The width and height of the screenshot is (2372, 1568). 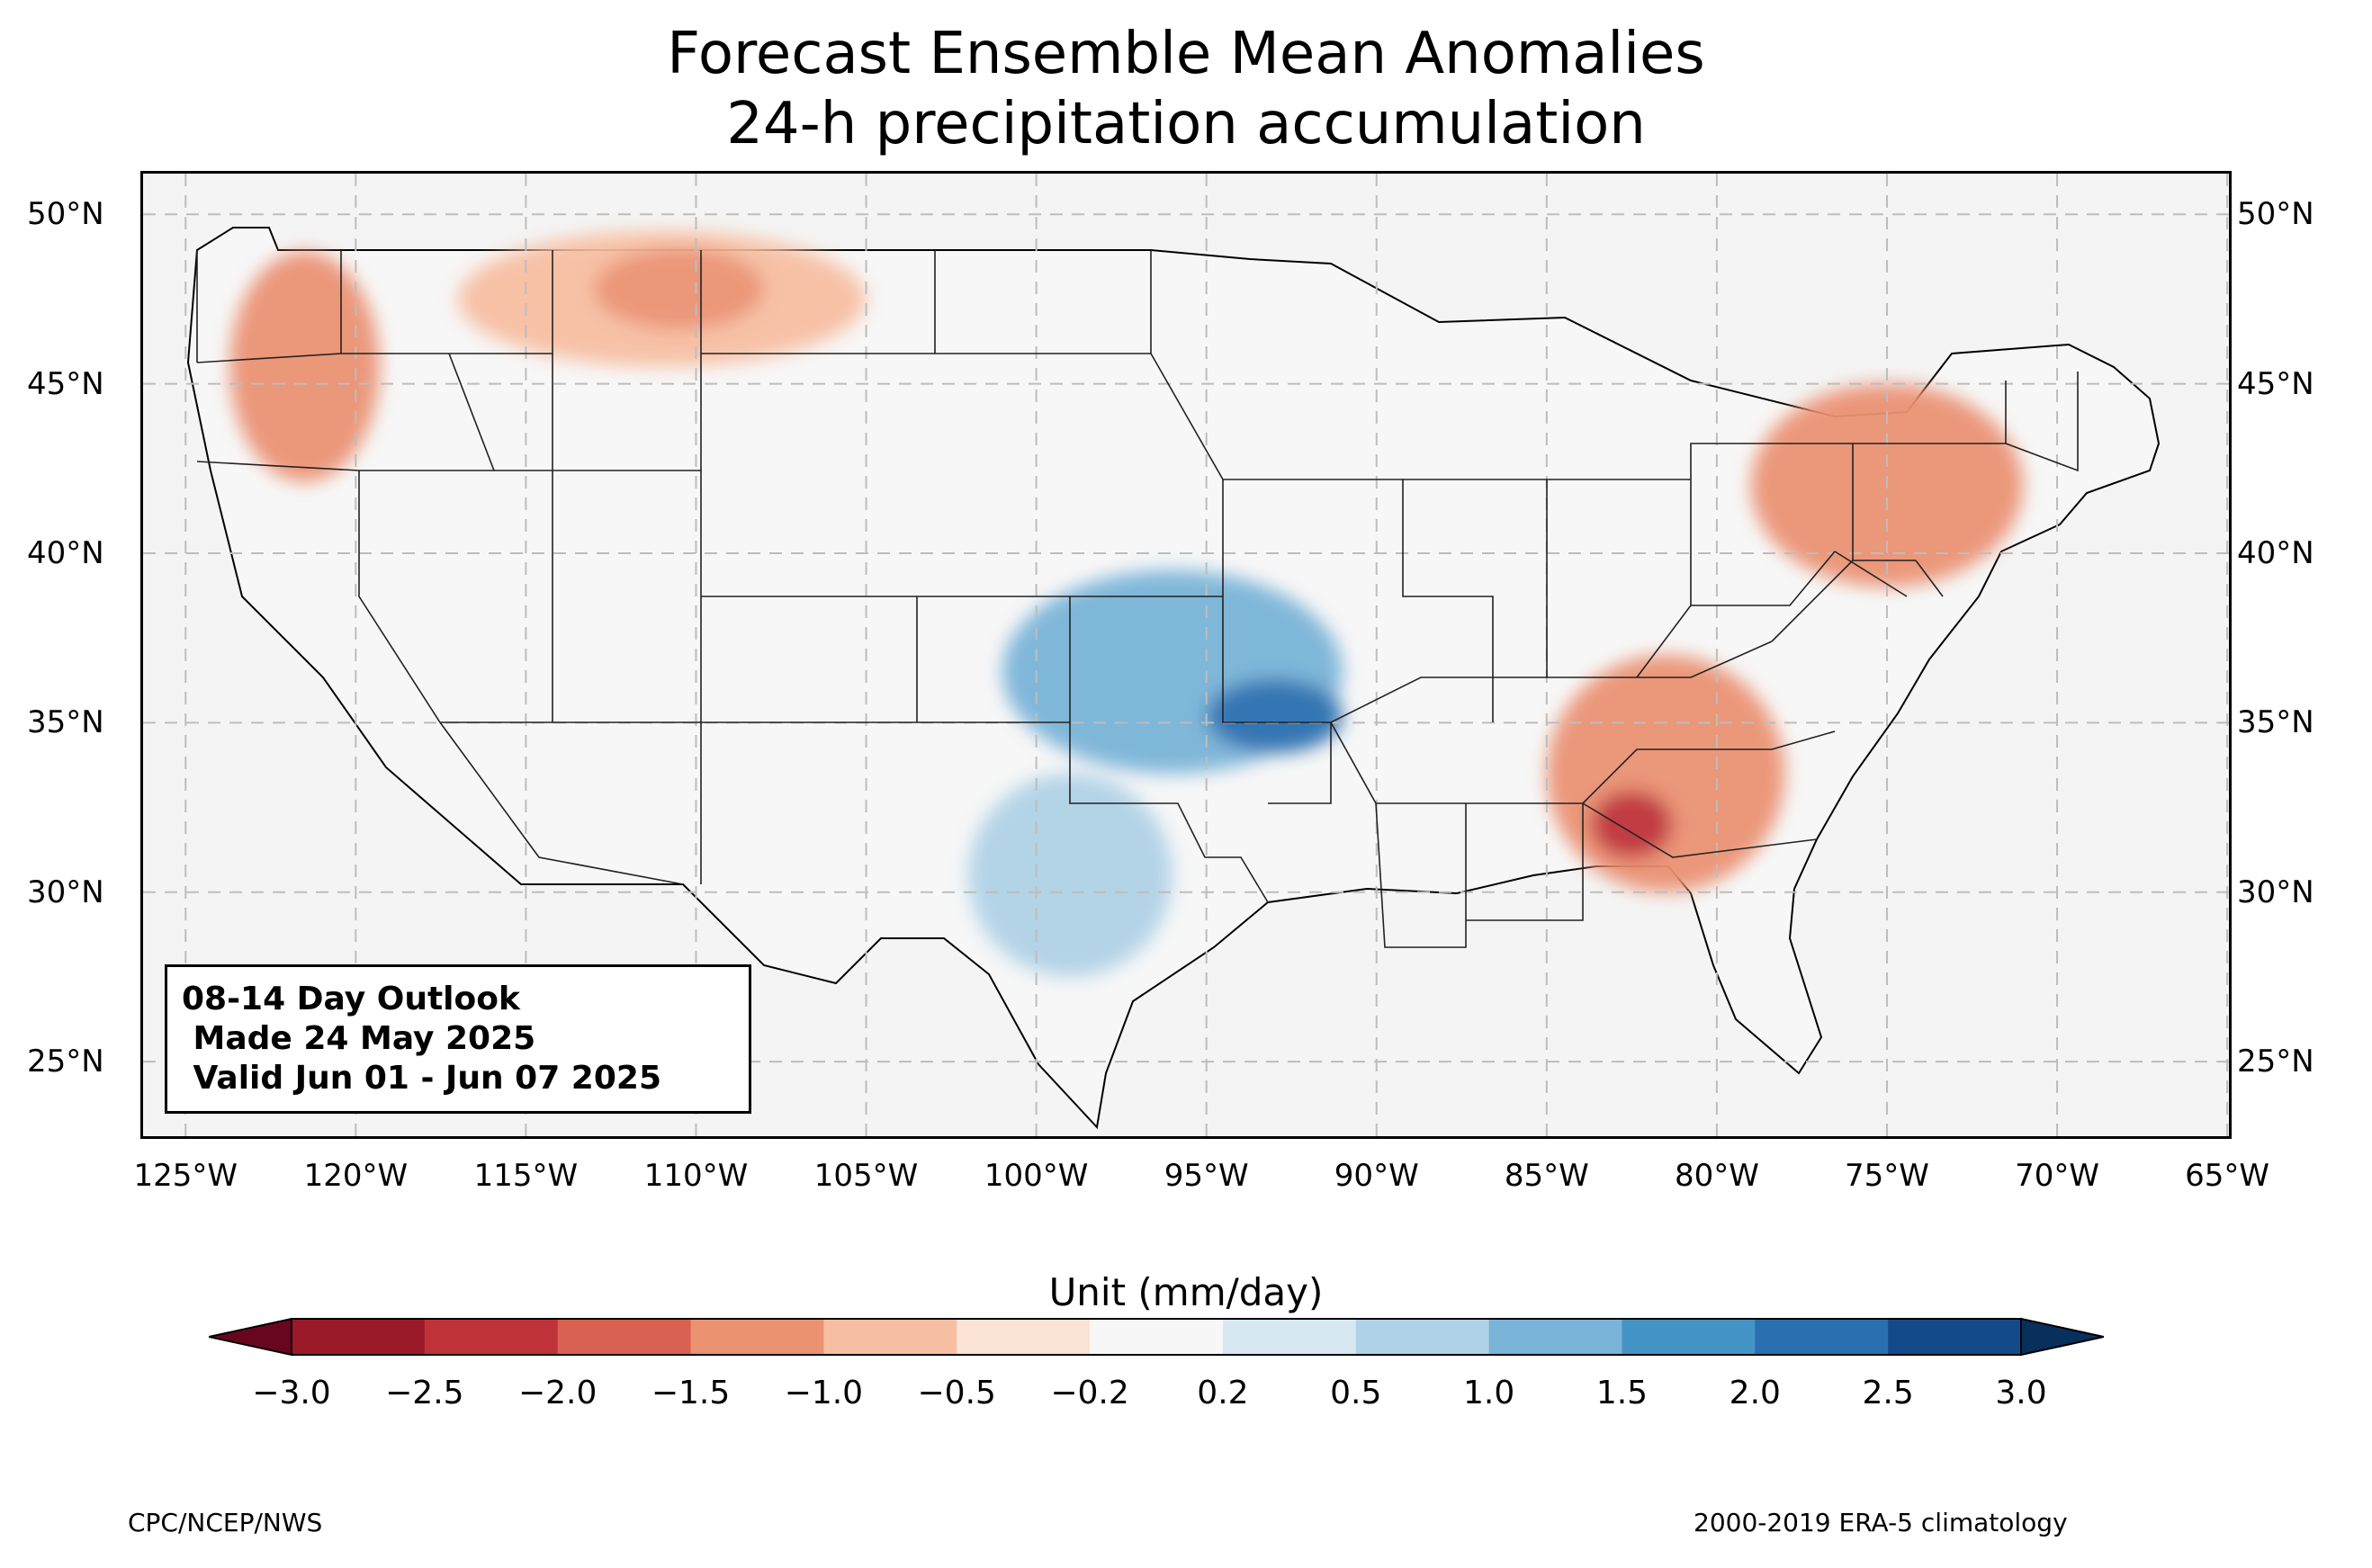 I want to click on colorbar-extend-low, so click(x=250, y=1337).